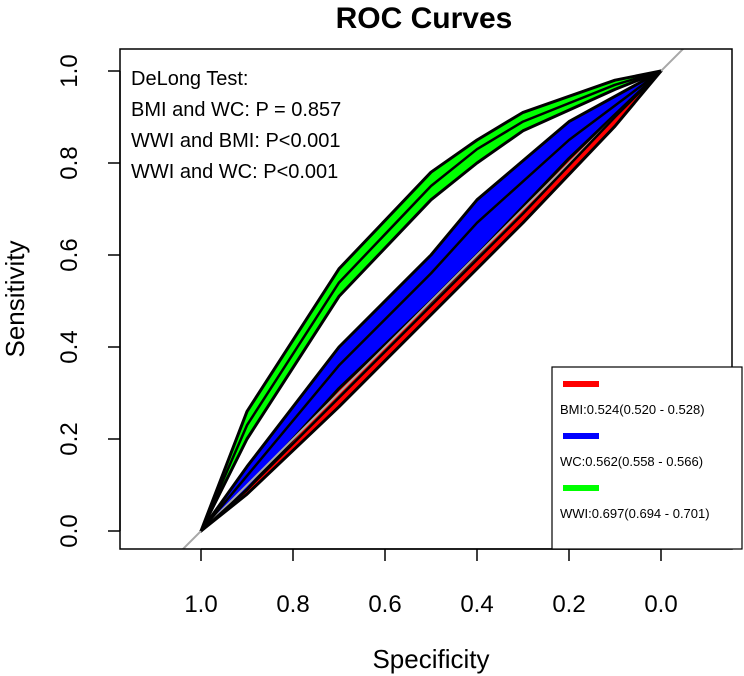  I want to click on y-axis: 0.0 0.2 0.4 0.6 0.8 1.0, so click(88, 301).